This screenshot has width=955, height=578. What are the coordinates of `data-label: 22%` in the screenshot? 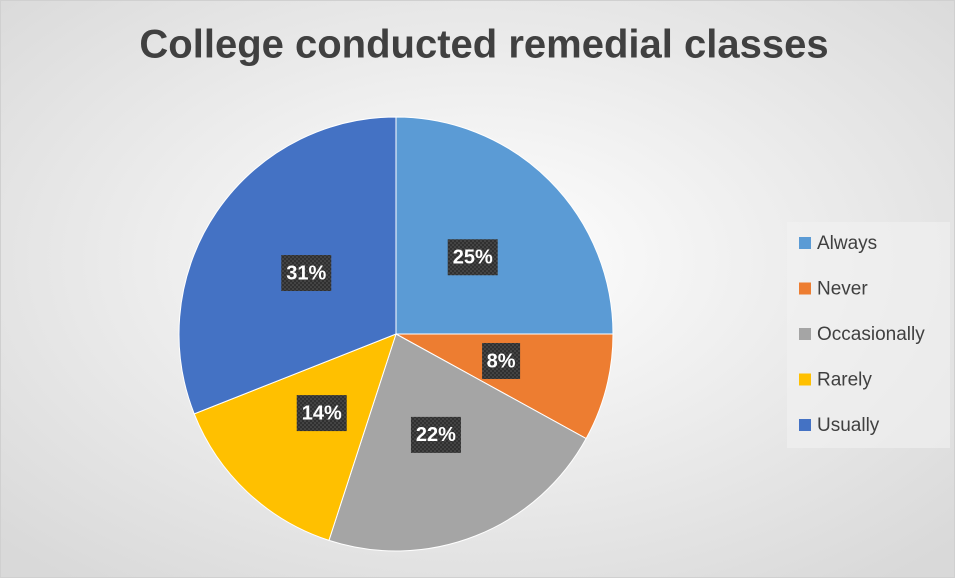 It's located at (436, 435).